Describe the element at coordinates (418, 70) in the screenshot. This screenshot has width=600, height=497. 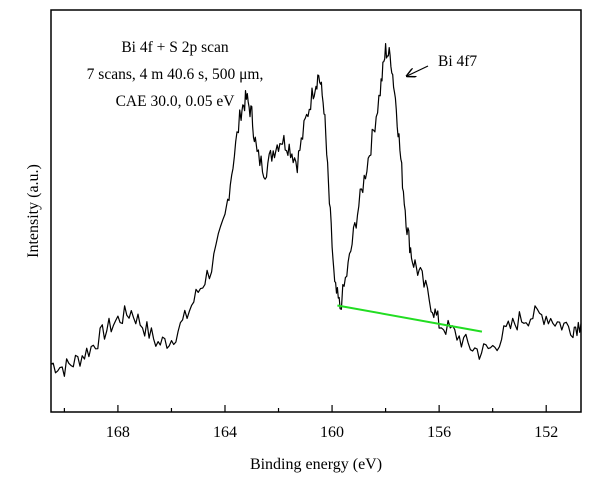
I see `peak-arrow` at that location.